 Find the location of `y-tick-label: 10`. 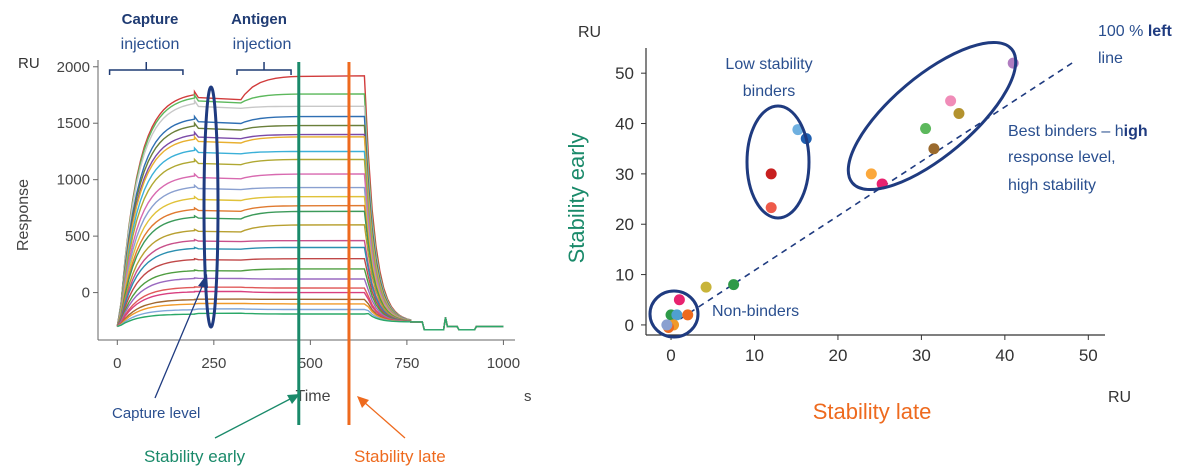

y-tick-label: 10 is located at coordinates (624, 275).